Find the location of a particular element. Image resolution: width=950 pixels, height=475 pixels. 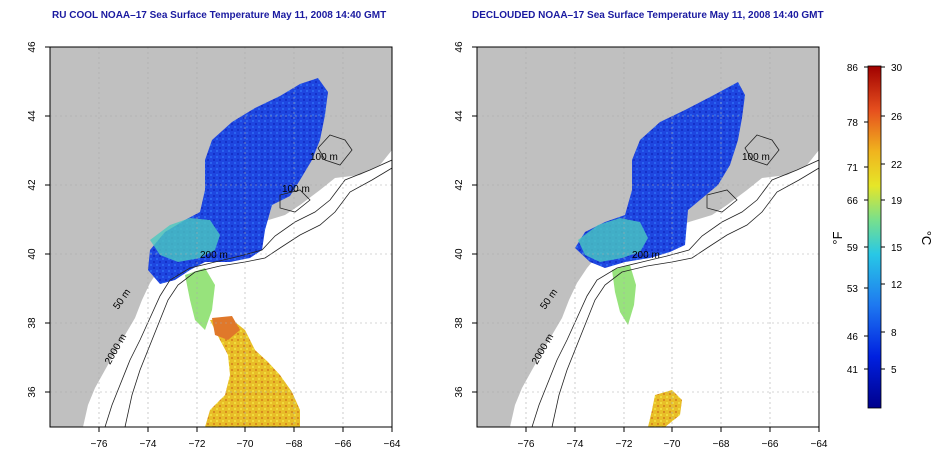

celsius-tick: 5 is located at coordinates (894, 370).